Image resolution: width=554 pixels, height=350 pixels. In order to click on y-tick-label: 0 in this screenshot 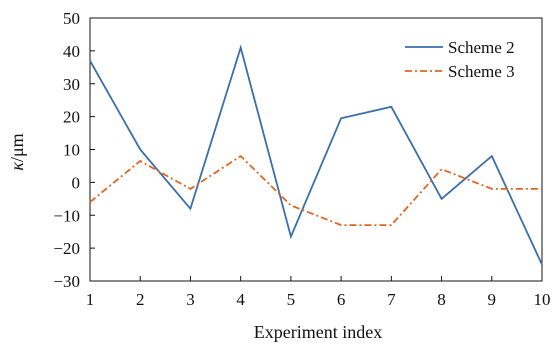, I will do `click(76, 182)`.